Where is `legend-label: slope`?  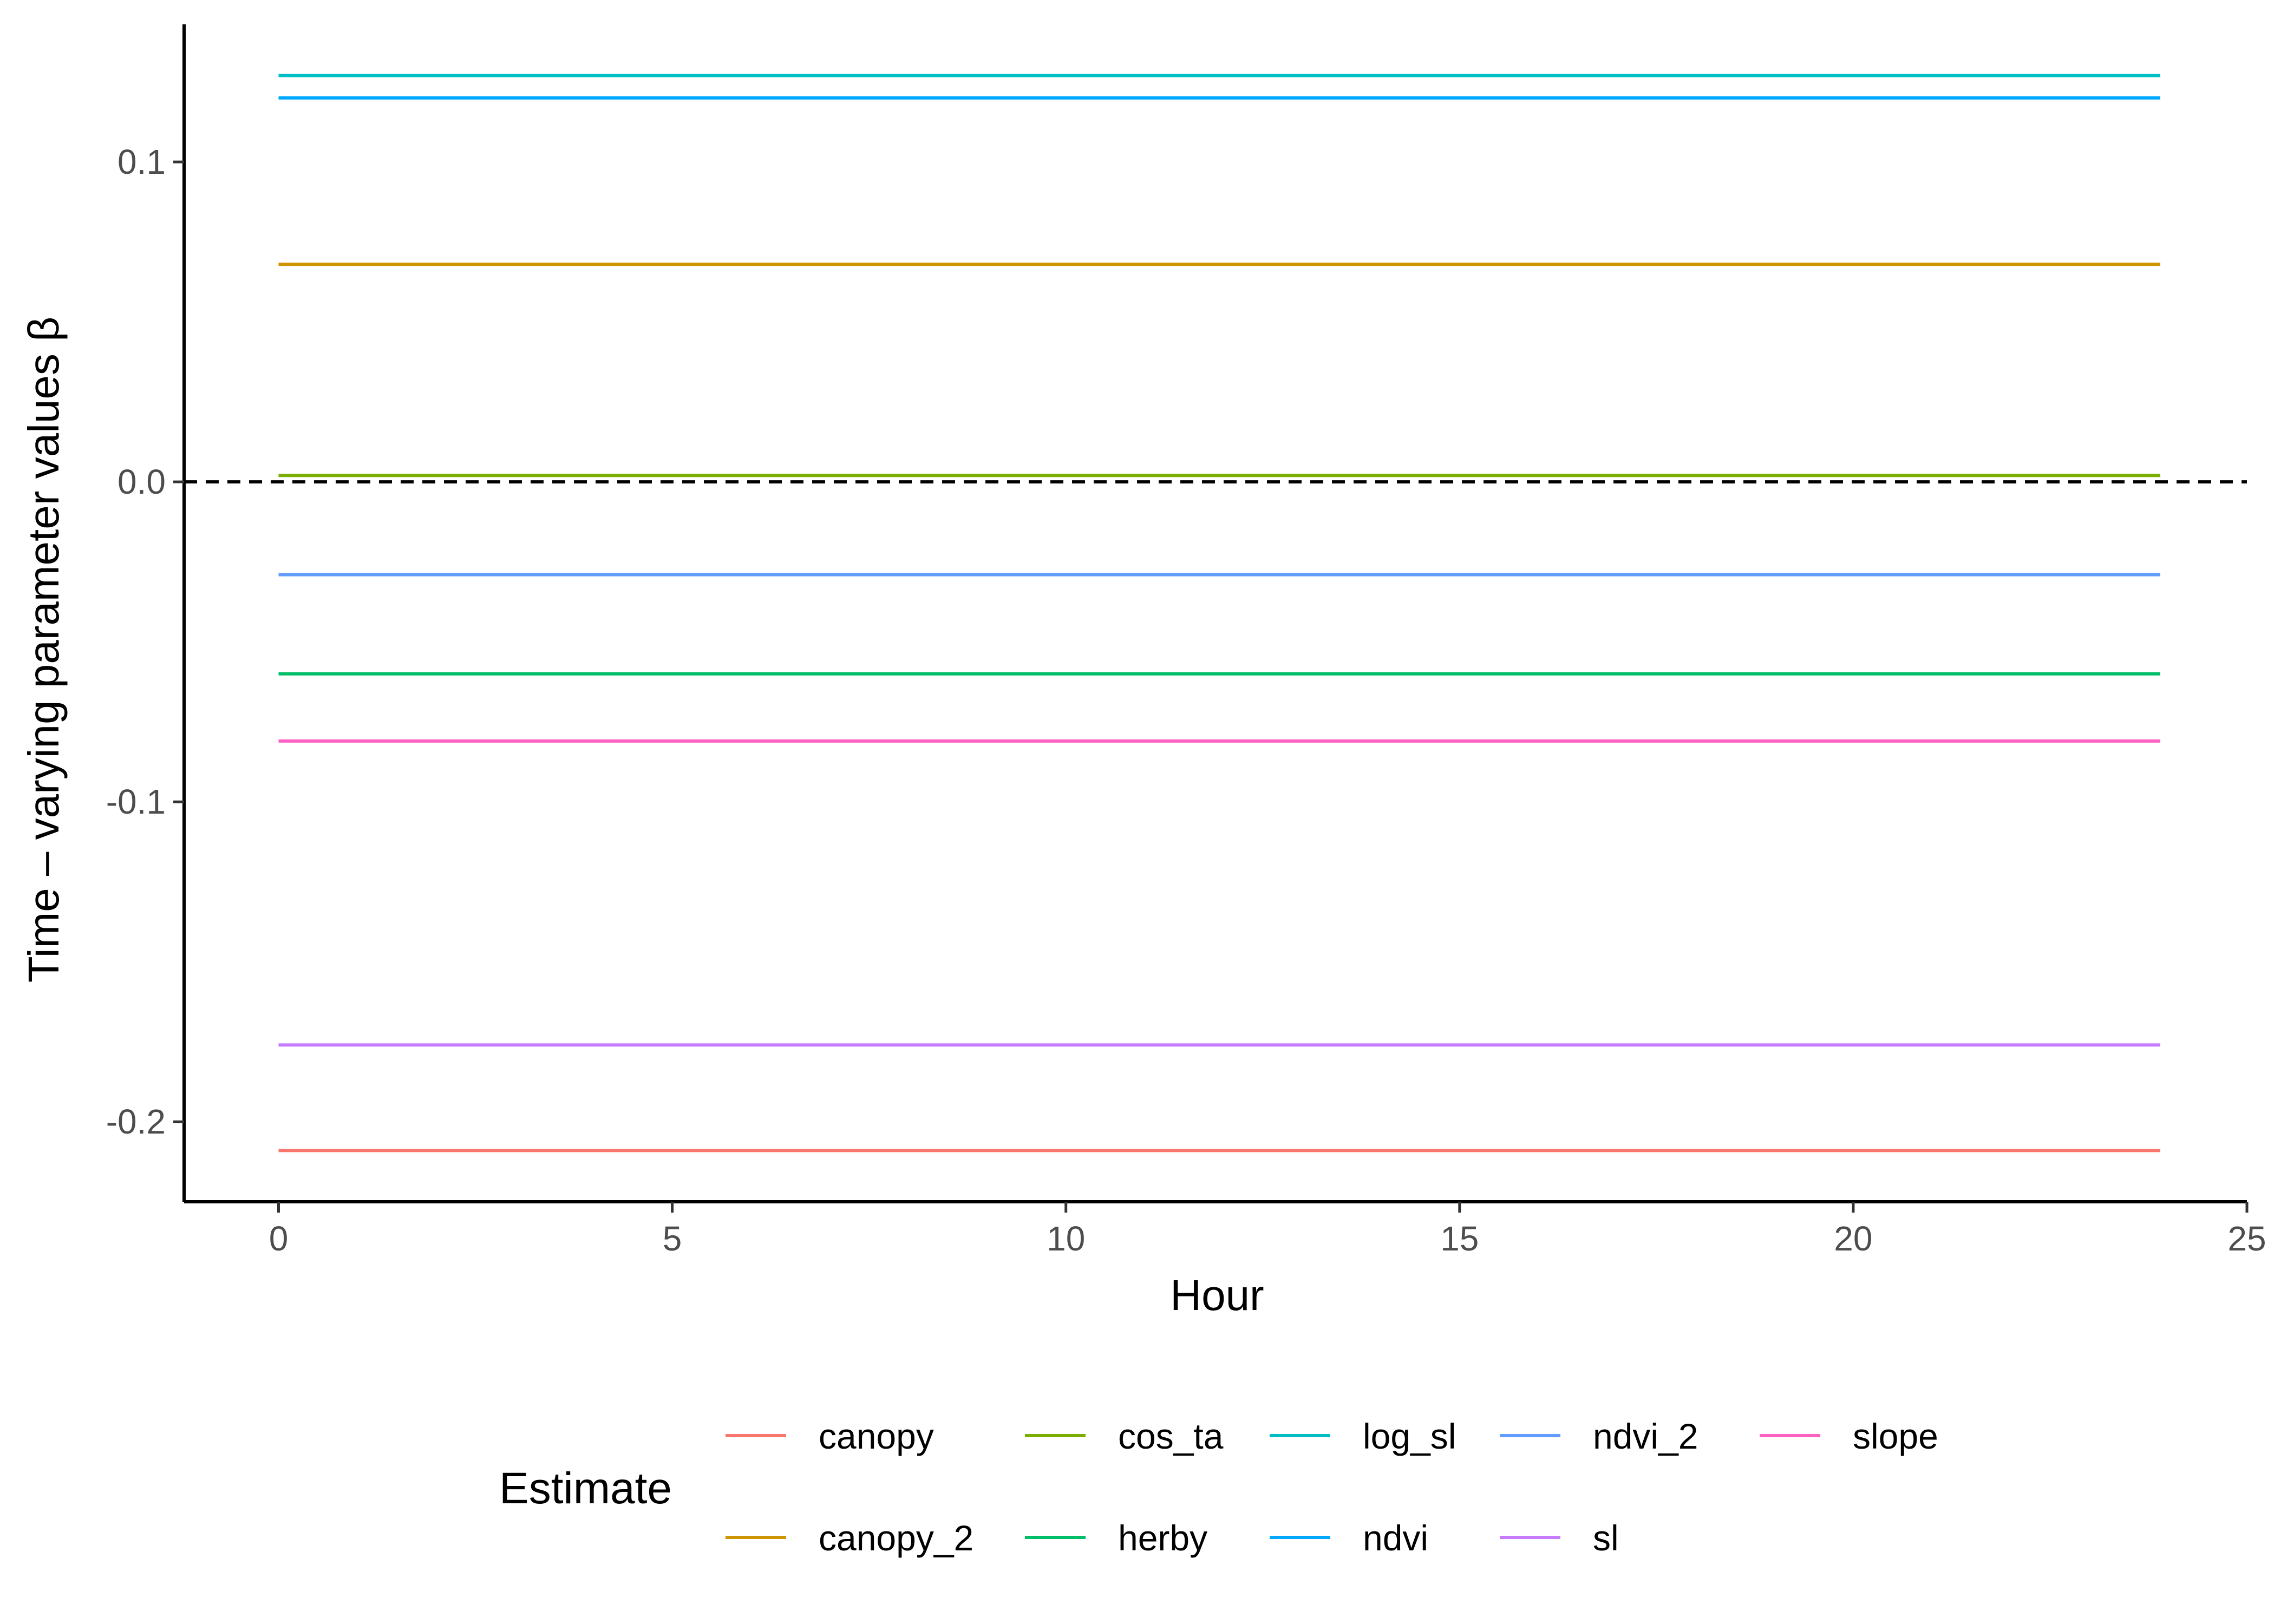 legend-label: slope is located at coordinates (1896, 1436).